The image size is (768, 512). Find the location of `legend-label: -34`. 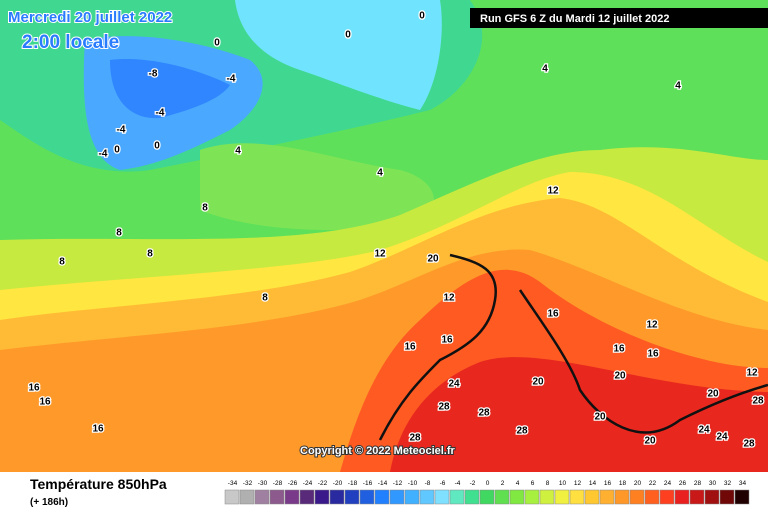

legend-label: -34 is located at coordinates (233, 483).